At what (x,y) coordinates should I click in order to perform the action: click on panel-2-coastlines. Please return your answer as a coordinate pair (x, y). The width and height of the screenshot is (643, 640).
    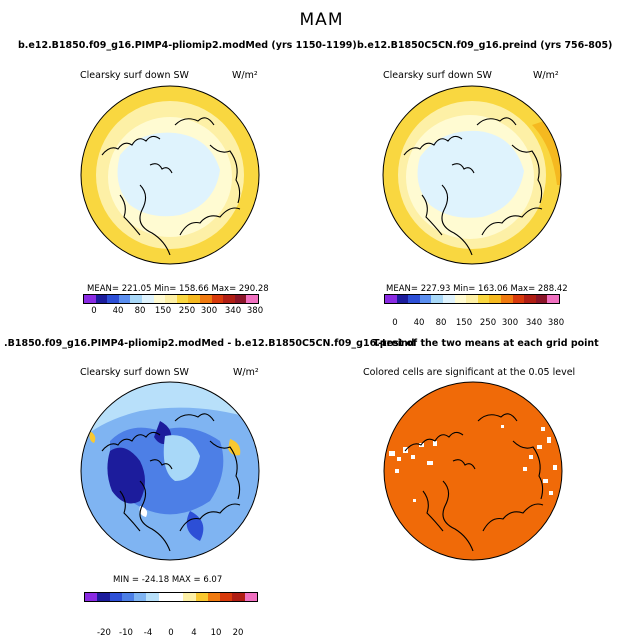
    Looking at the image, I should click on (473, 186).